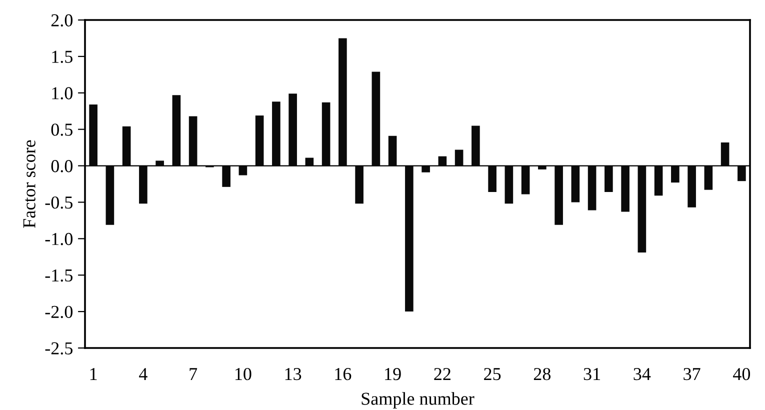 The height and width of the screenshot is (410, 765). Describe the element at coordinates (244, 374) in the screenshot. I see `x-tick-label: 10` at that location.